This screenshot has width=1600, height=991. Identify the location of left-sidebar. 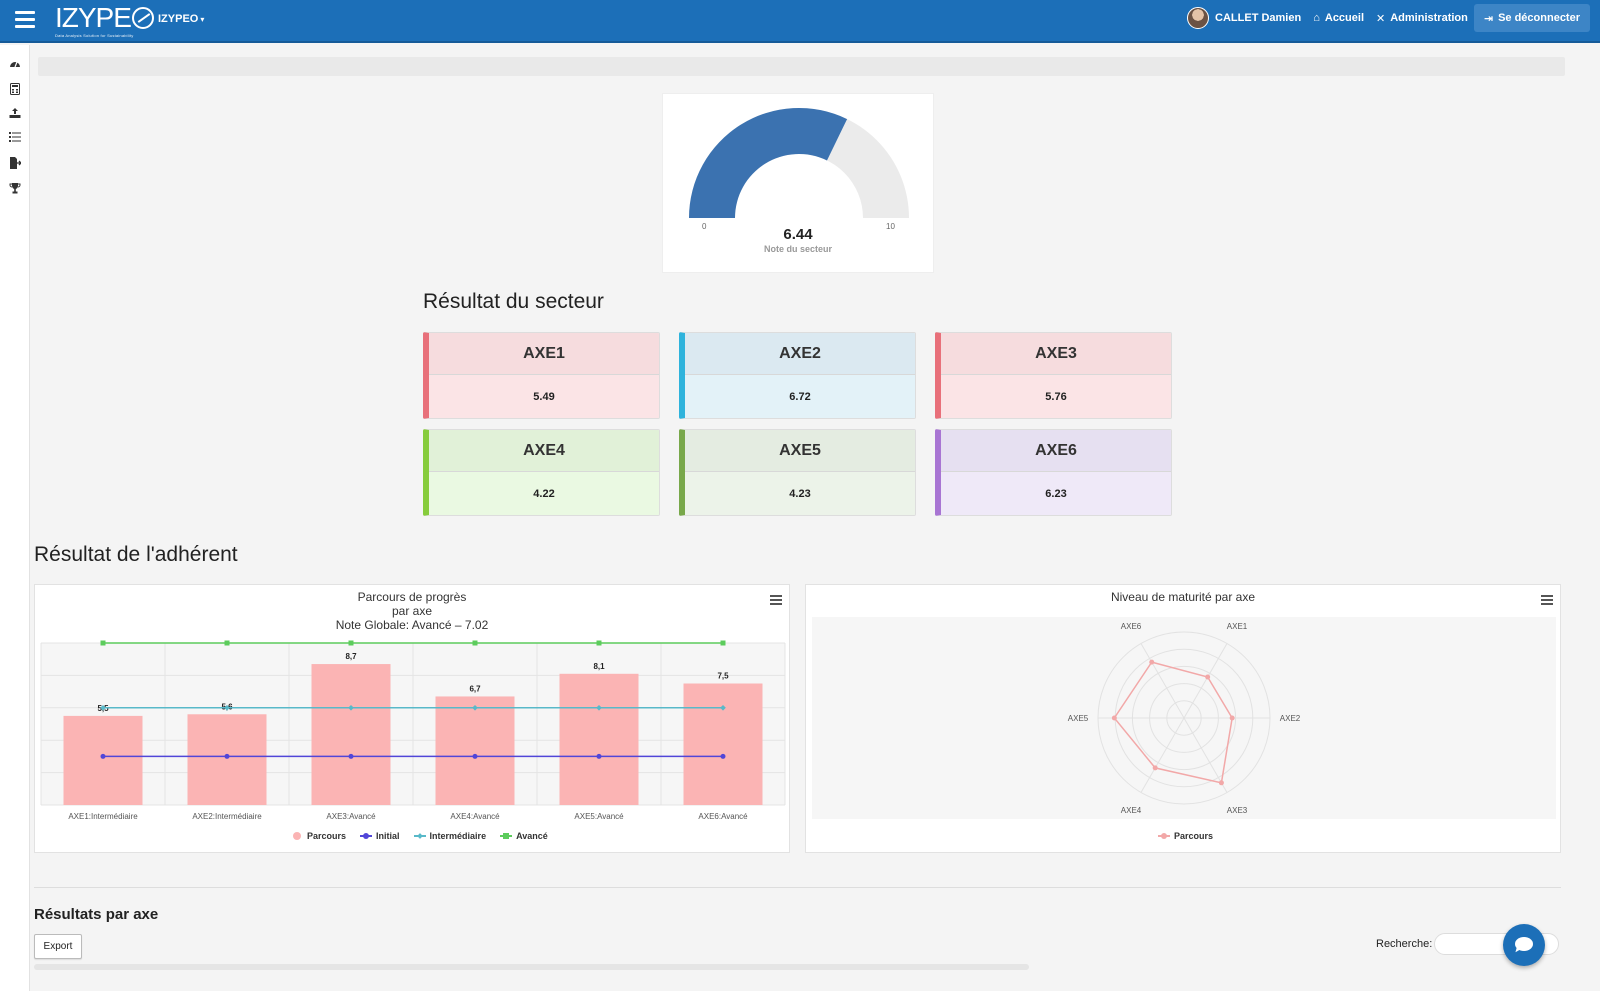
(15, 518).